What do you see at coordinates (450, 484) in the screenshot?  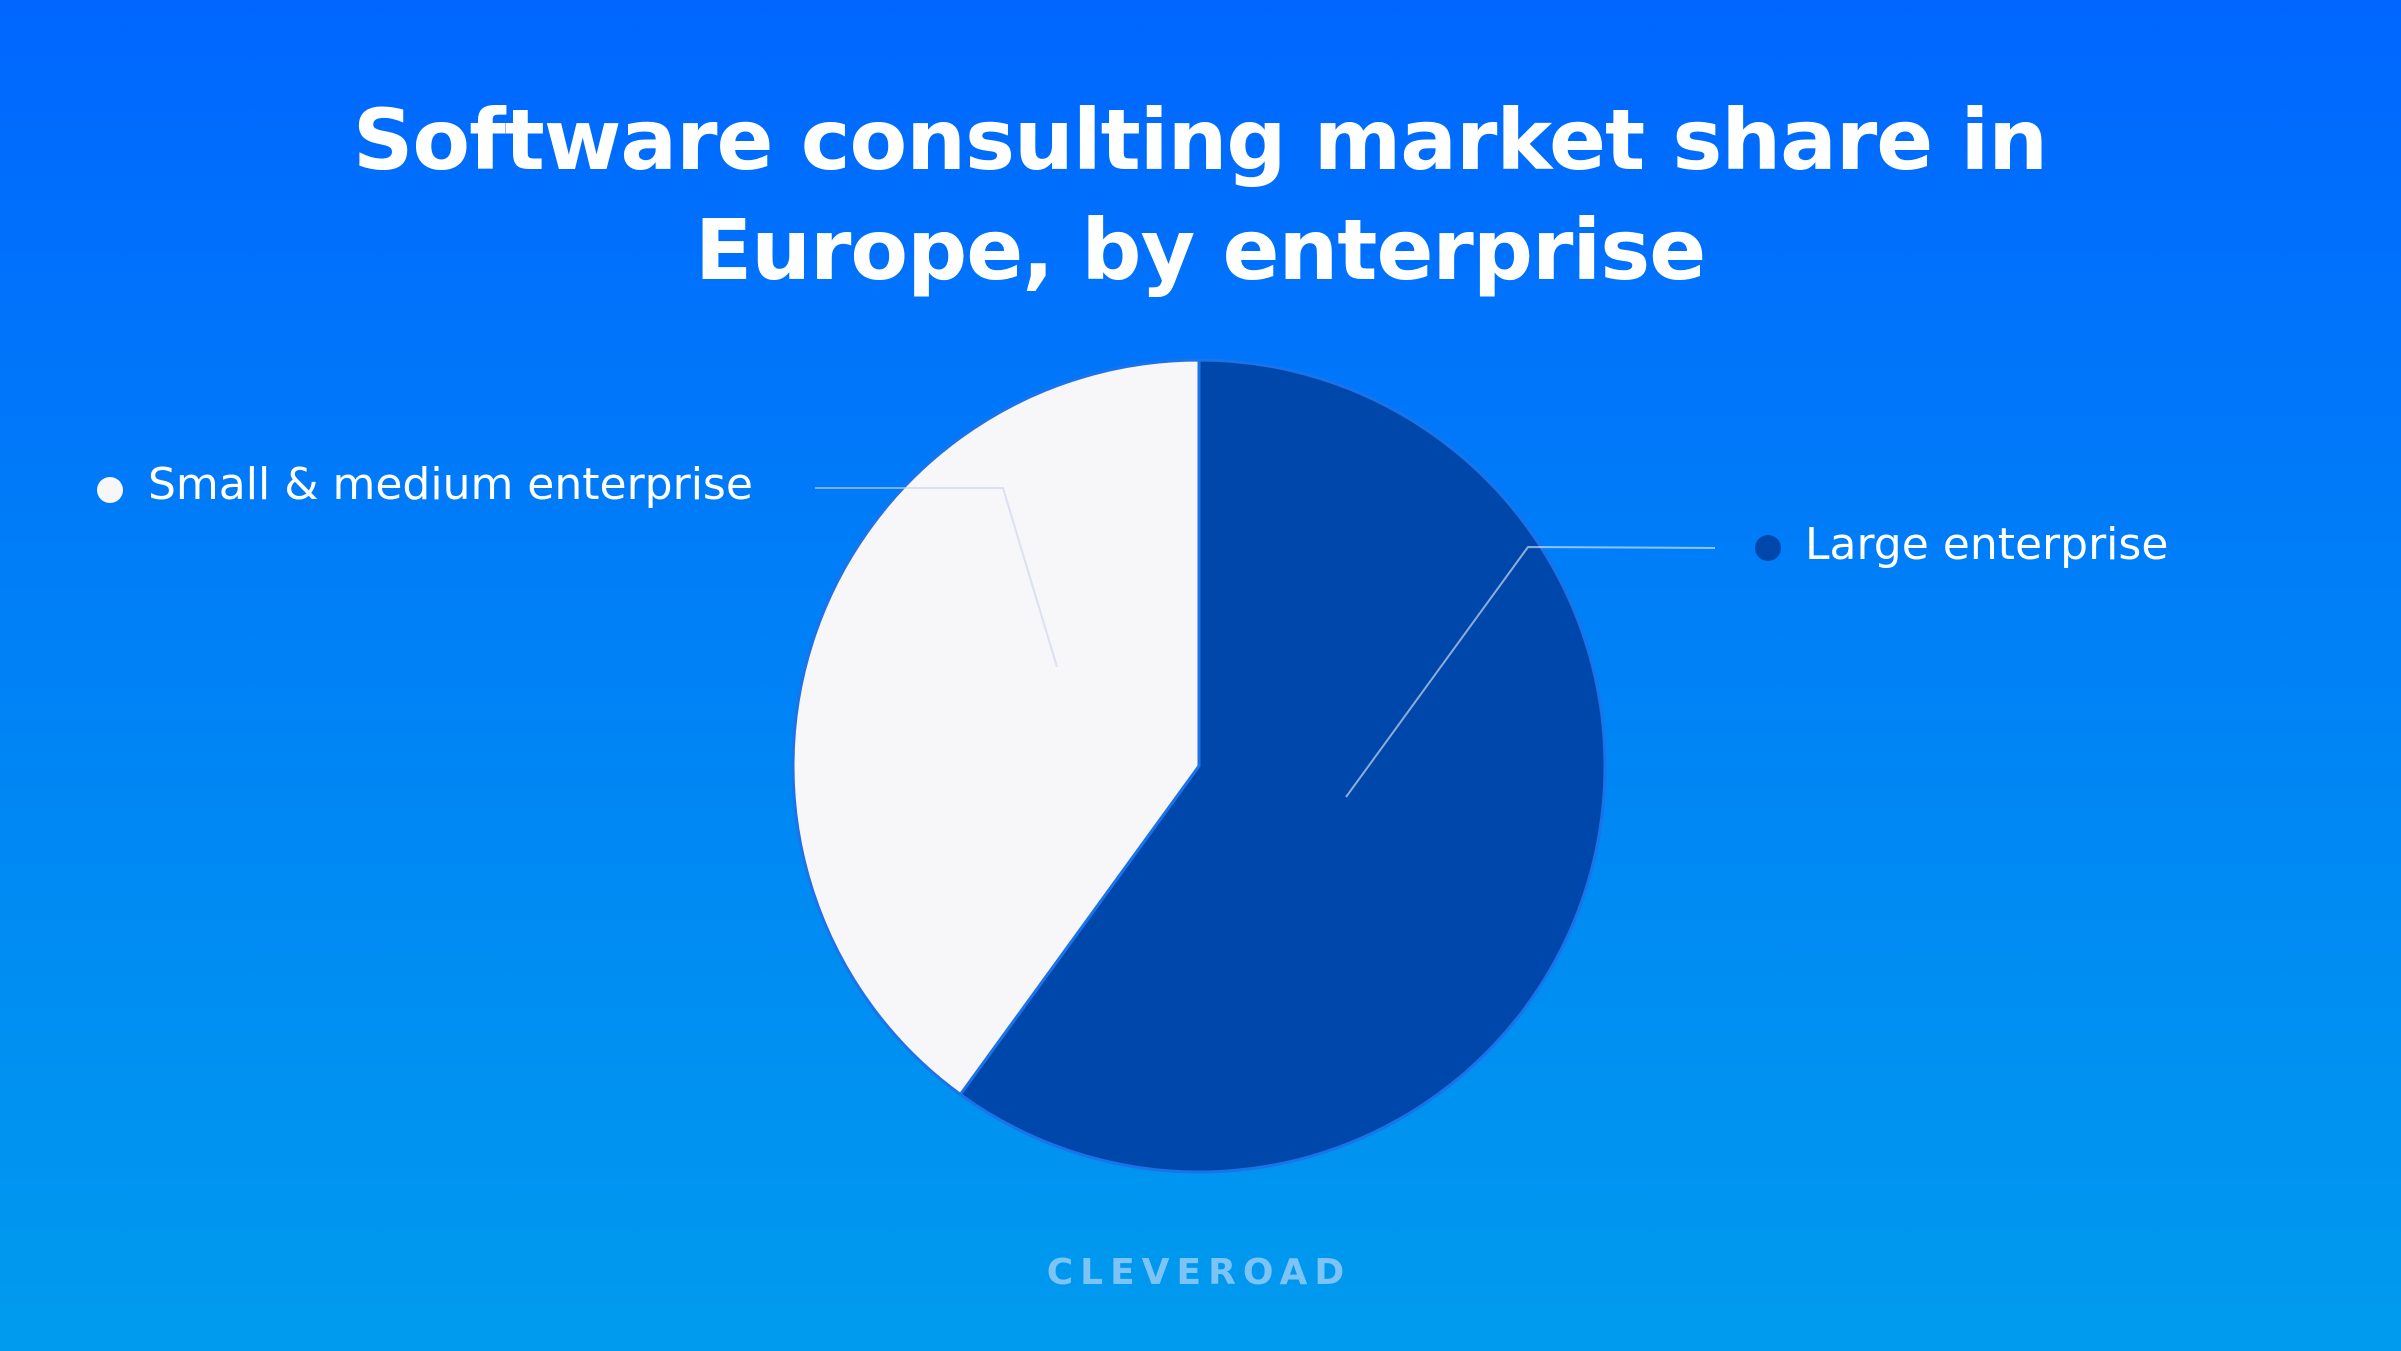 I see `legend-label: Small & medium enterprise` at bounding box center [450, 484].